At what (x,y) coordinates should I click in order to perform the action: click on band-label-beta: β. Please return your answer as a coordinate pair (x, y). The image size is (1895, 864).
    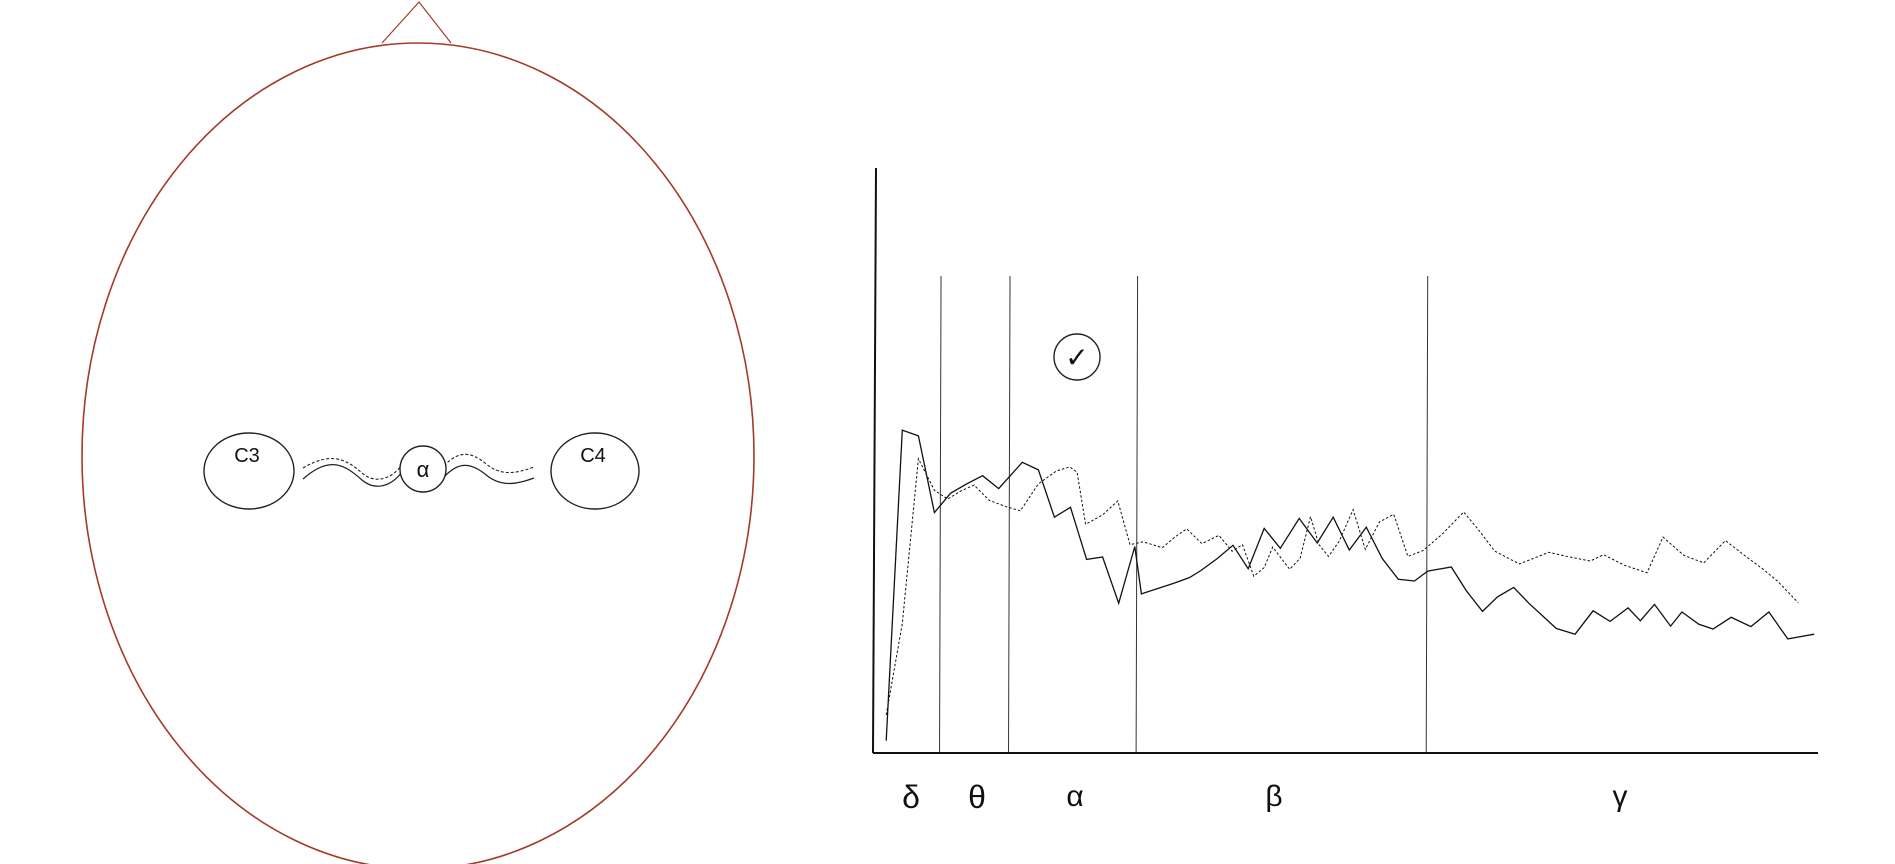
    Looking at the image, I should click on (1273, 796).